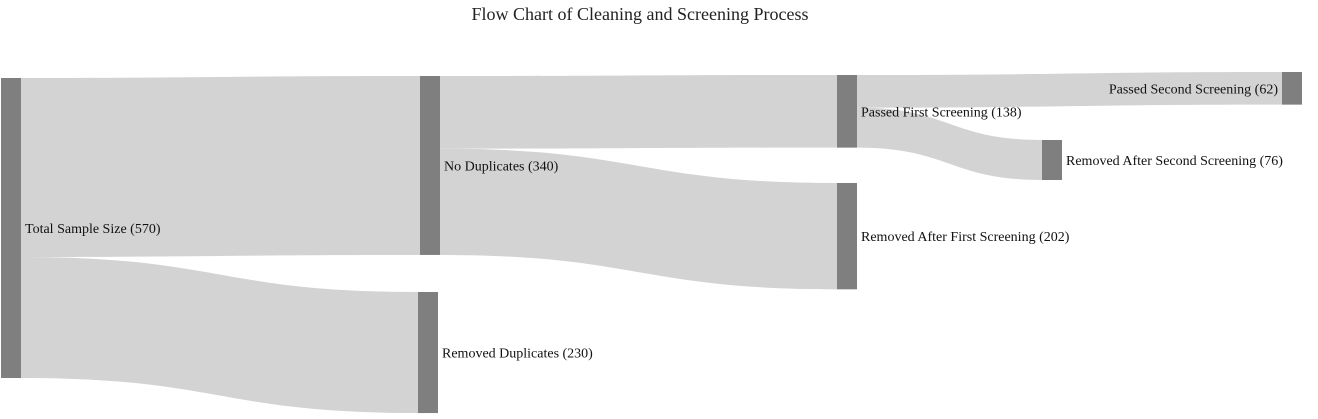 This screenshot has width=1318, height=419. Describe the element at coordinates (638, 219) in the screenshot. I see `link-nodup-to-removed_first` at that location.